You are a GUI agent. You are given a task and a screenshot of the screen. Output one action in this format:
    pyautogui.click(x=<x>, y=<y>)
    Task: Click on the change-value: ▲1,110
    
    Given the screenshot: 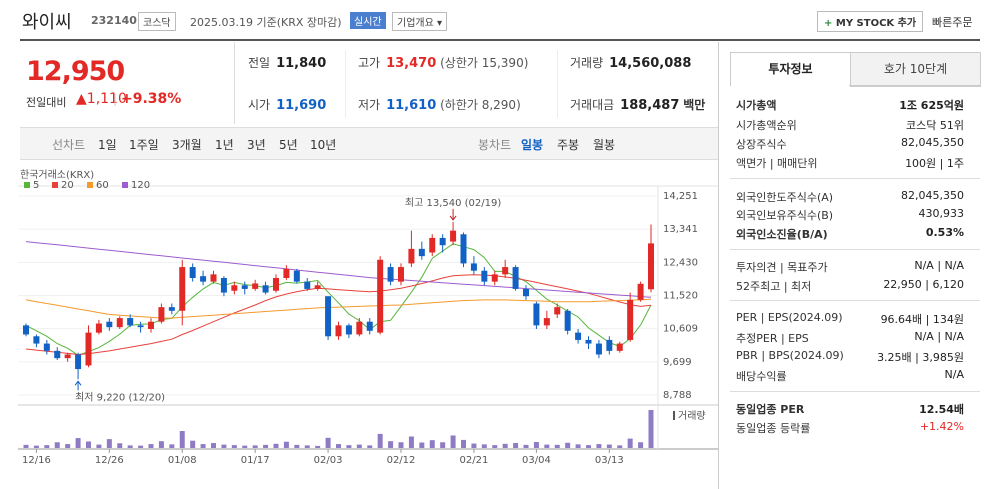 What is the action you would take?
    pyautogui.click(x=101, y=99)
    